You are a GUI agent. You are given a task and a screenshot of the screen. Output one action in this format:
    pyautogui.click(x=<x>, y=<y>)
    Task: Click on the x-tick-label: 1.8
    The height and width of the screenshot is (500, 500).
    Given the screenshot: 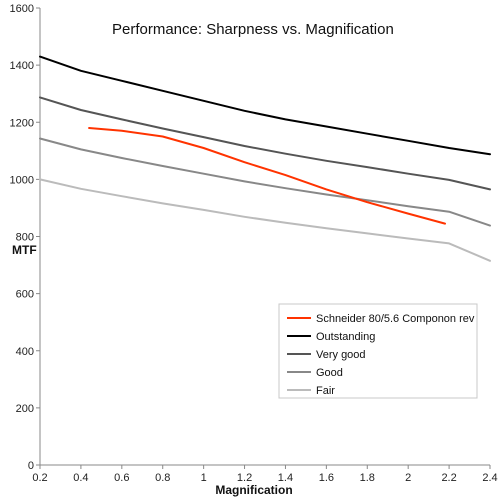 What is the action you would take?
    pyautogui.click(x=367, y=478)
    